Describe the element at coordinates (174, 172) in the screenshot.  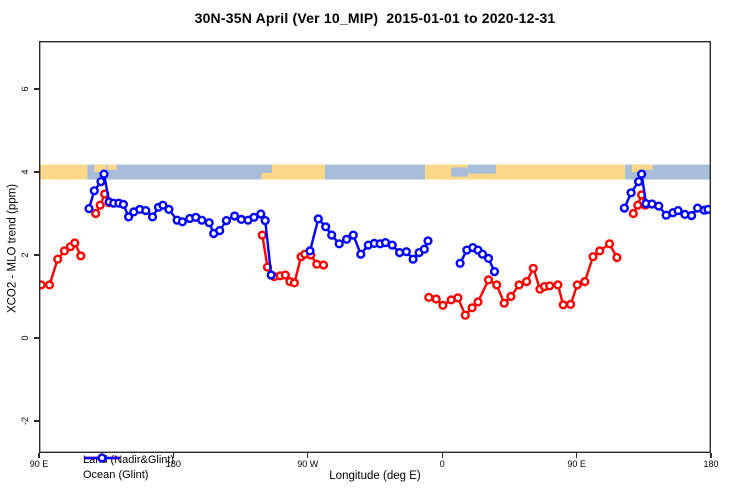
I see `map-strip-ocean-segment` at that location.